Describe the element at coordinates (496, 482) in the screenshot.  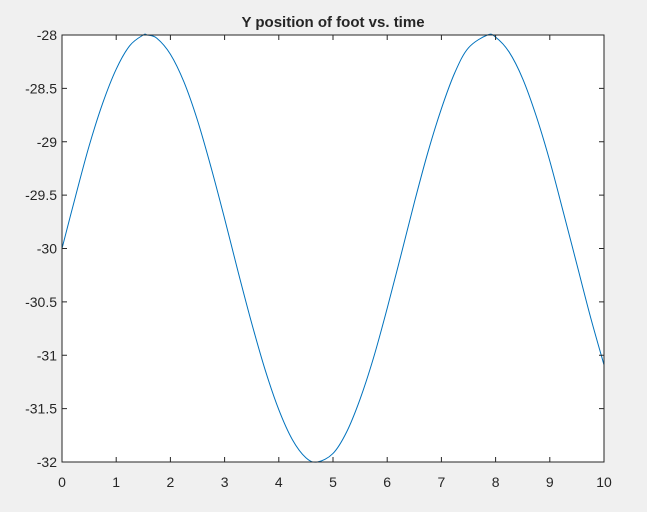
I see `x-tick-label: 8` at that location.